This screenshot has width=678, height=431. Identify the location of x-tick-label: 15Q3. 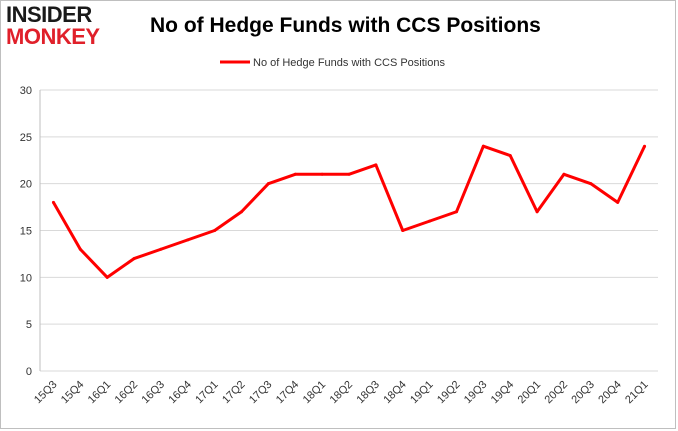
(46, 393).